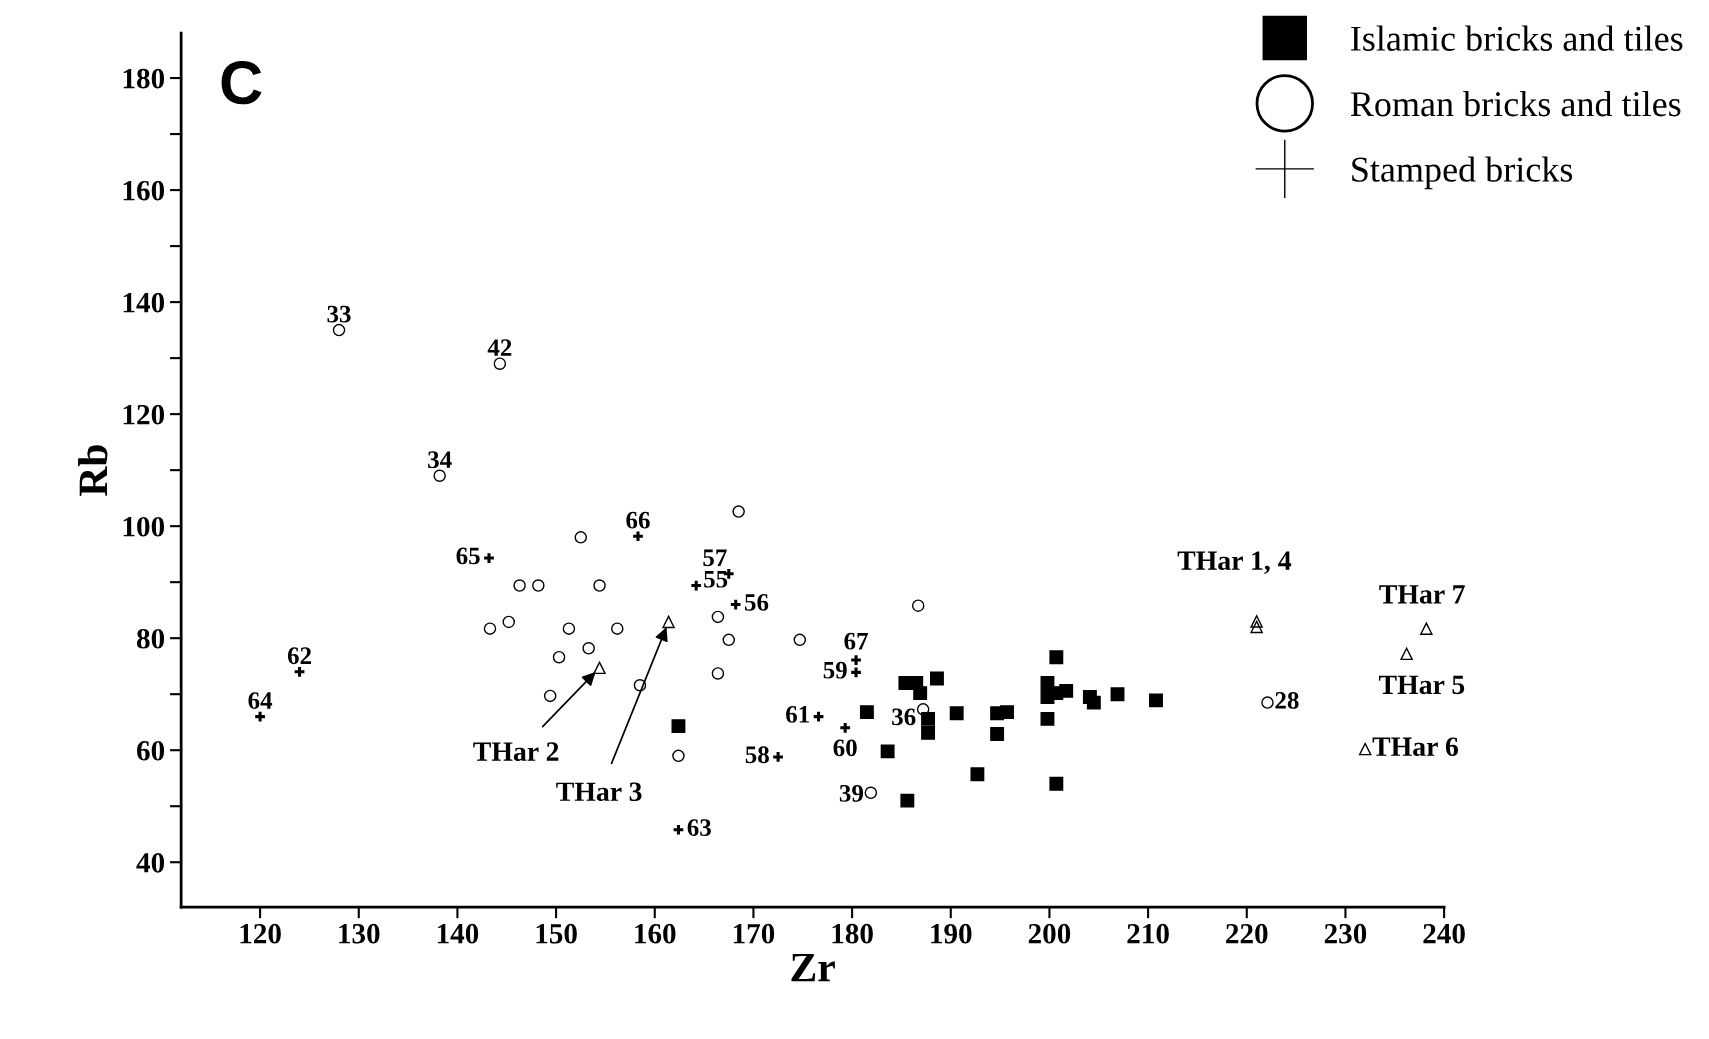  Describe the element at coordinates (260, 700) in the screenshot. I see `annotation: 64` at that location.